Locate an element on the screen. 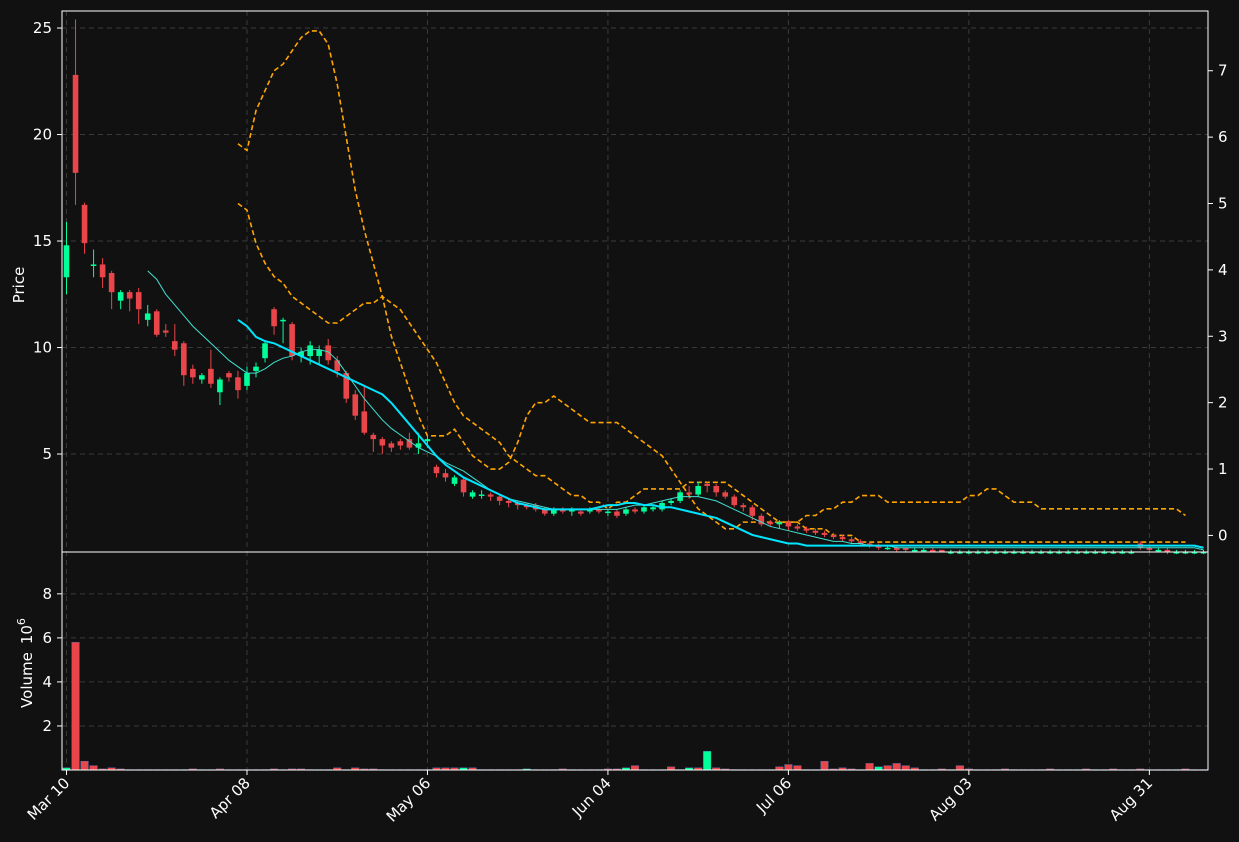 This screenshot has height=842, width=1239. price-tick-label: 5 is located at coordinates (47, 454).